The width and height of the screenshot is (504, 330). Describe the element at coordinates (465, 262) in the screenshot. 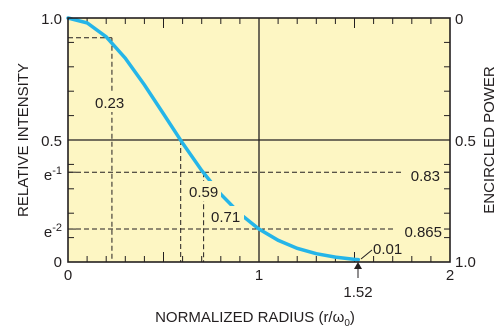

I see `y2-tick-label-1: 1.0` at that location.